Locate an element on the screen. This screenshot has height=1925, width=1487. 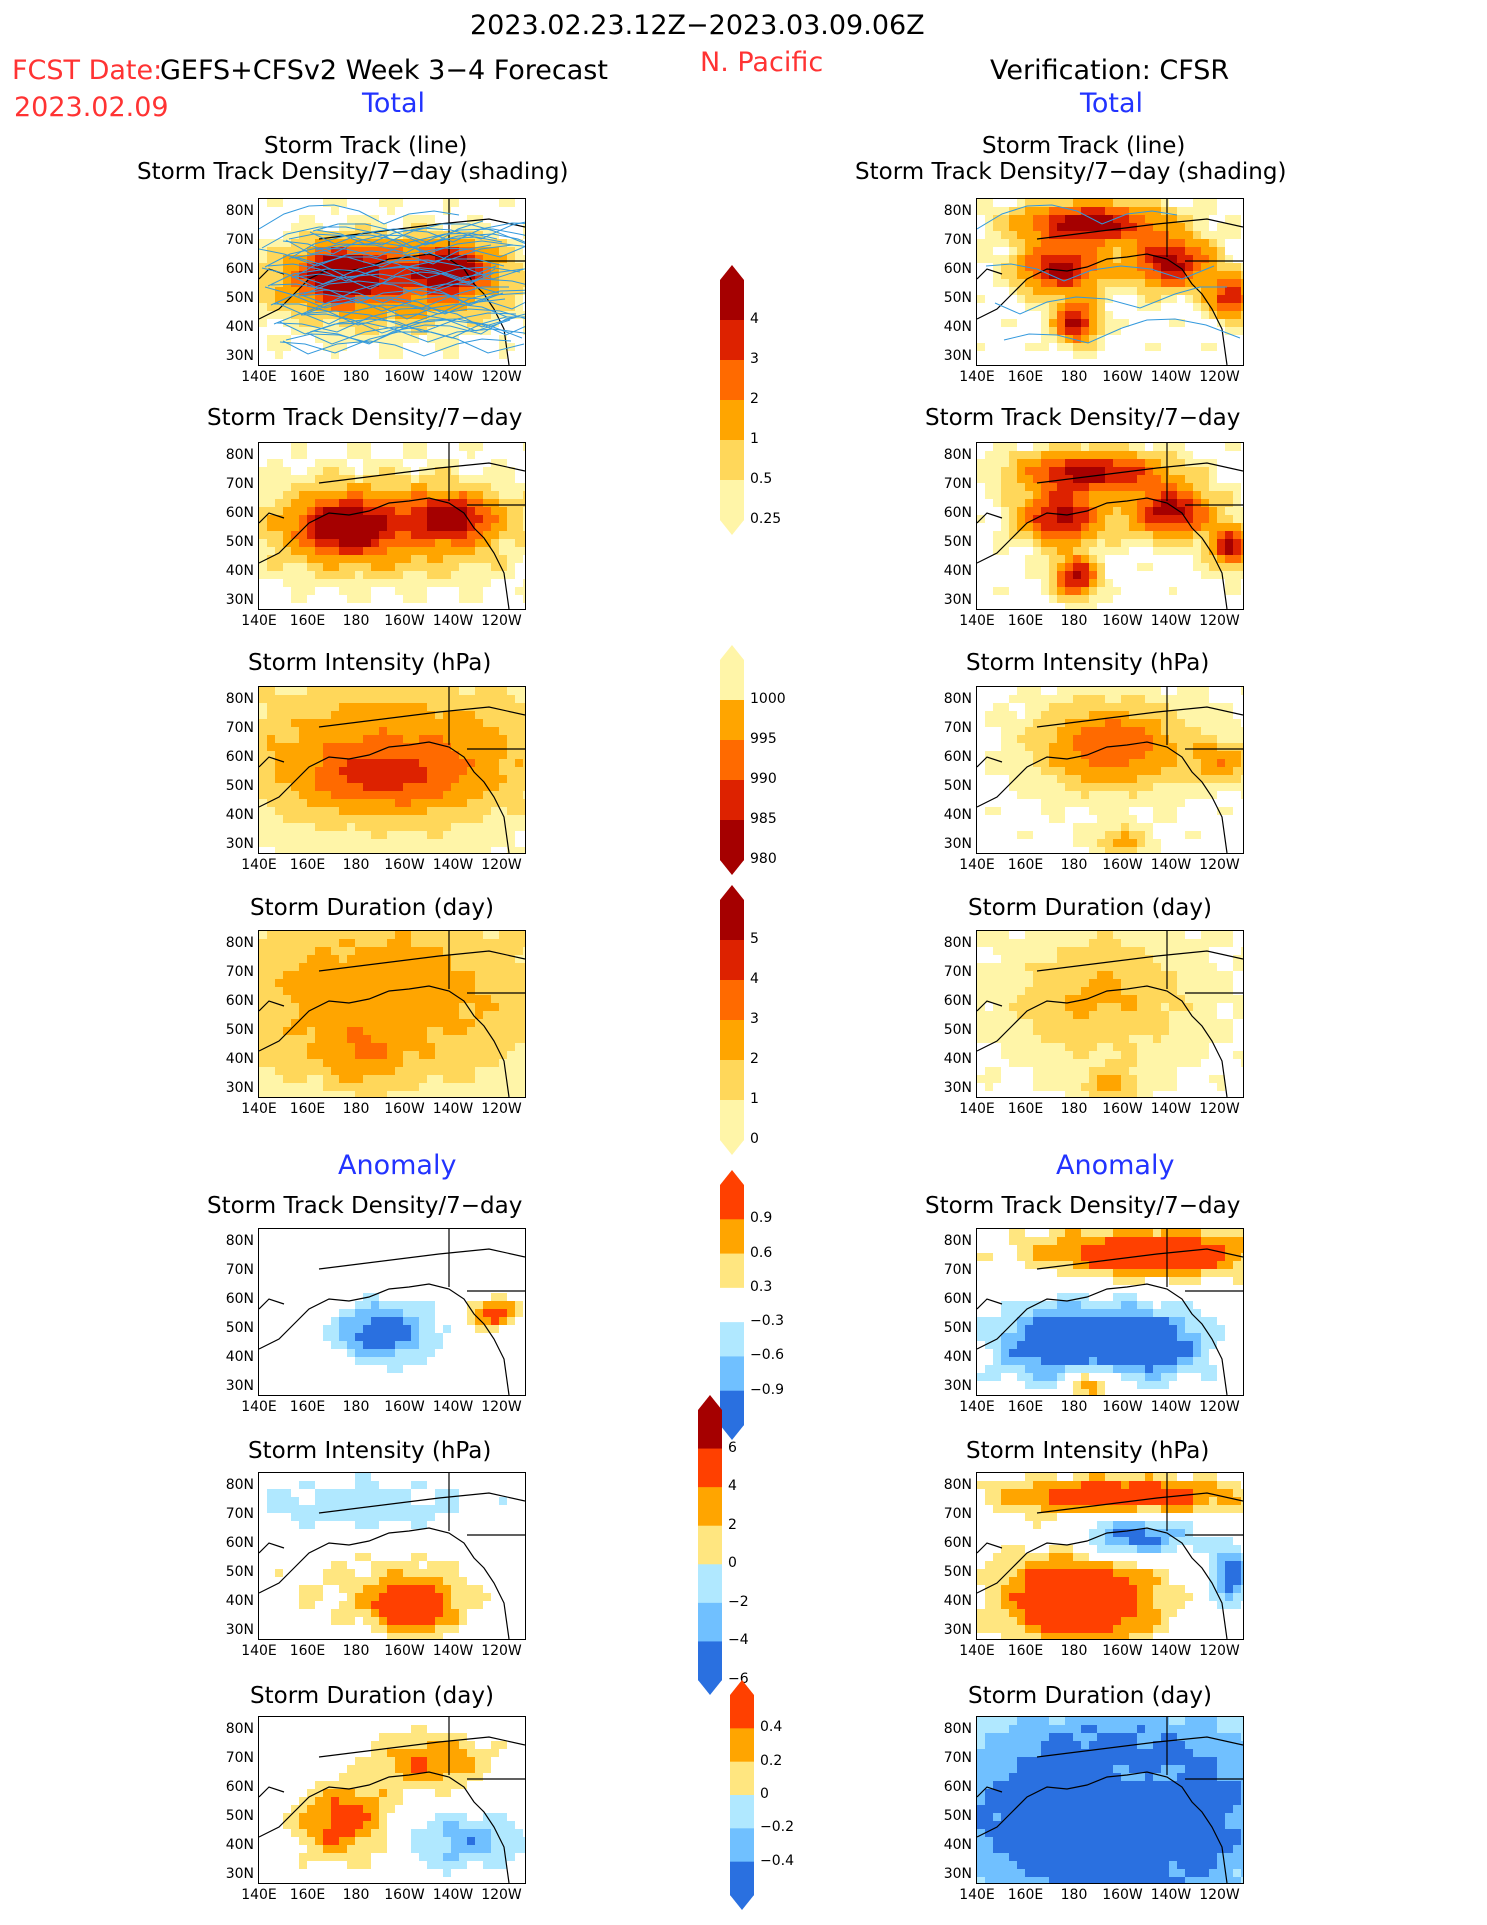
colorbar-label: 0.2 is located at coordinates (771, 1760).